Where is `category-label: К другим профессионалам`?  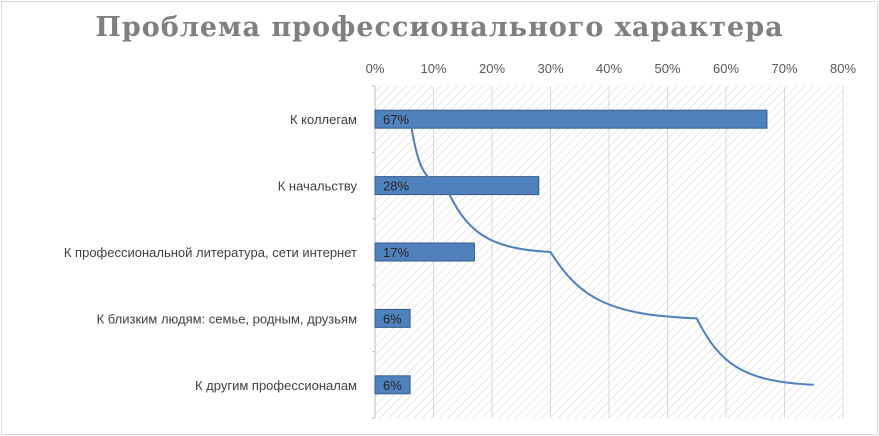 category-label: К другим профессионалам is located at coordinates (276, 385).